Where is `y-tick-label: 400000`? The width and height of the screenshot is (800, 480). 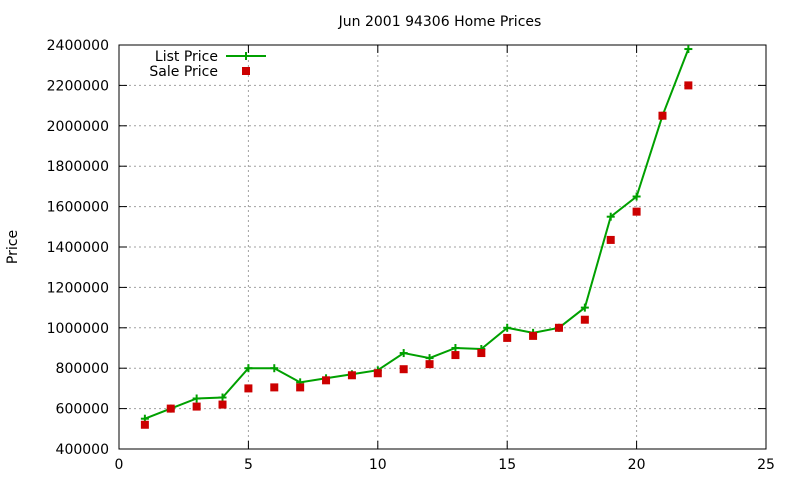
y-tick-label: 400000 is located at coordinates (82, 450).